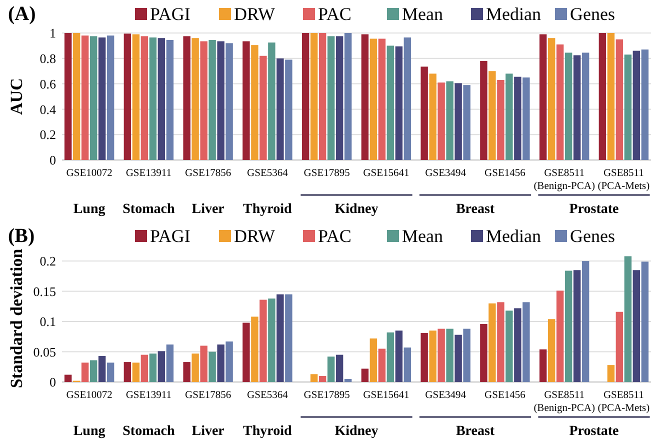 The height and width of the screenshot is (444, 659). What do you see at coordinates (44, 291) in the screenshot?
I see `y-tick-label: 0.15` at bounding box center [44, 291].